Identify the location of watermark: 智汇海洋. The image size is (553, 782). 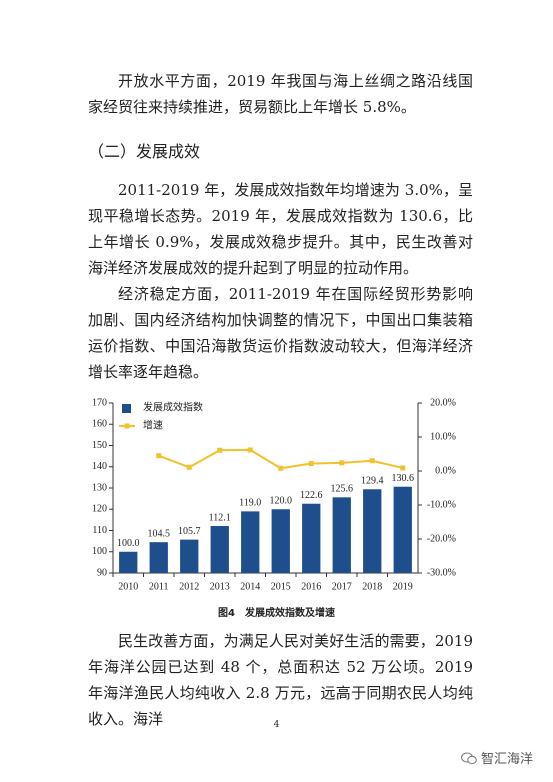
(496, 757).